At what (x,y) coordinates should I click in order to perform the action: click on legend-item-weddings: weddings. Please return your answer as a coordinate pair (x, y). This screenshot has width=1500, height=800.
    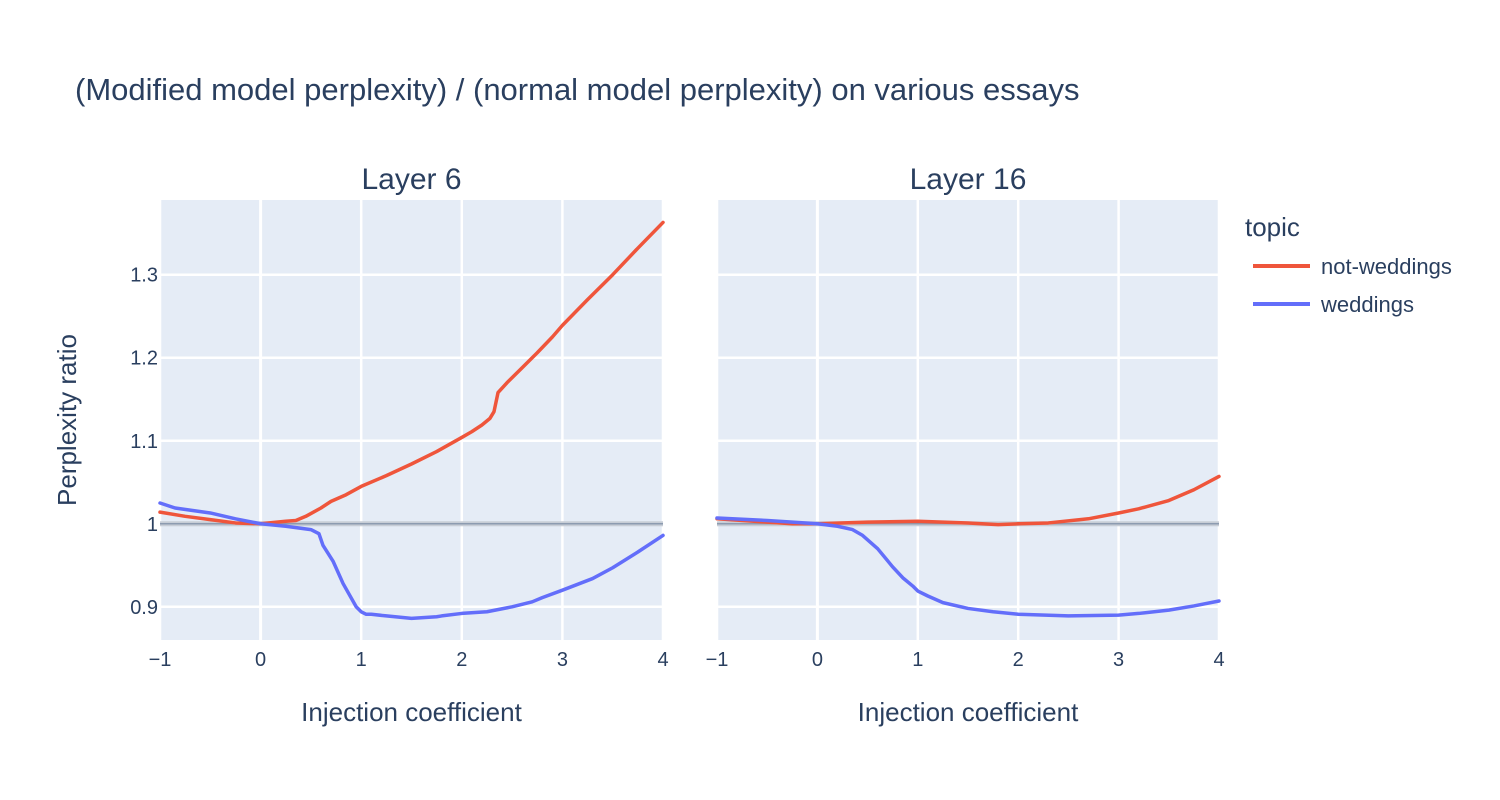
    Looking at the image, I should click on (1333, 304).